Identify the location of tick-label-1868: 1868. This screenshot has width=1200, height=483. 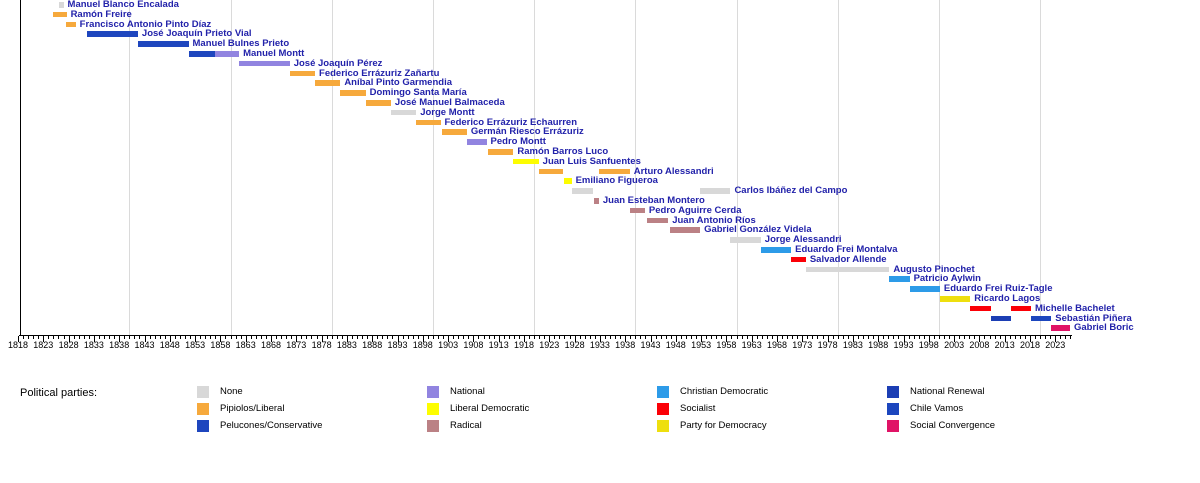
(271, 345).